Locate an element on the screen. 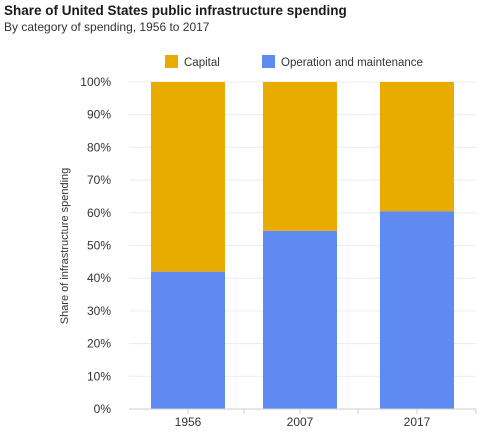 This screenshot has height=438, width=485. y-tick-label: 50% is located at coordinates (99, 246).